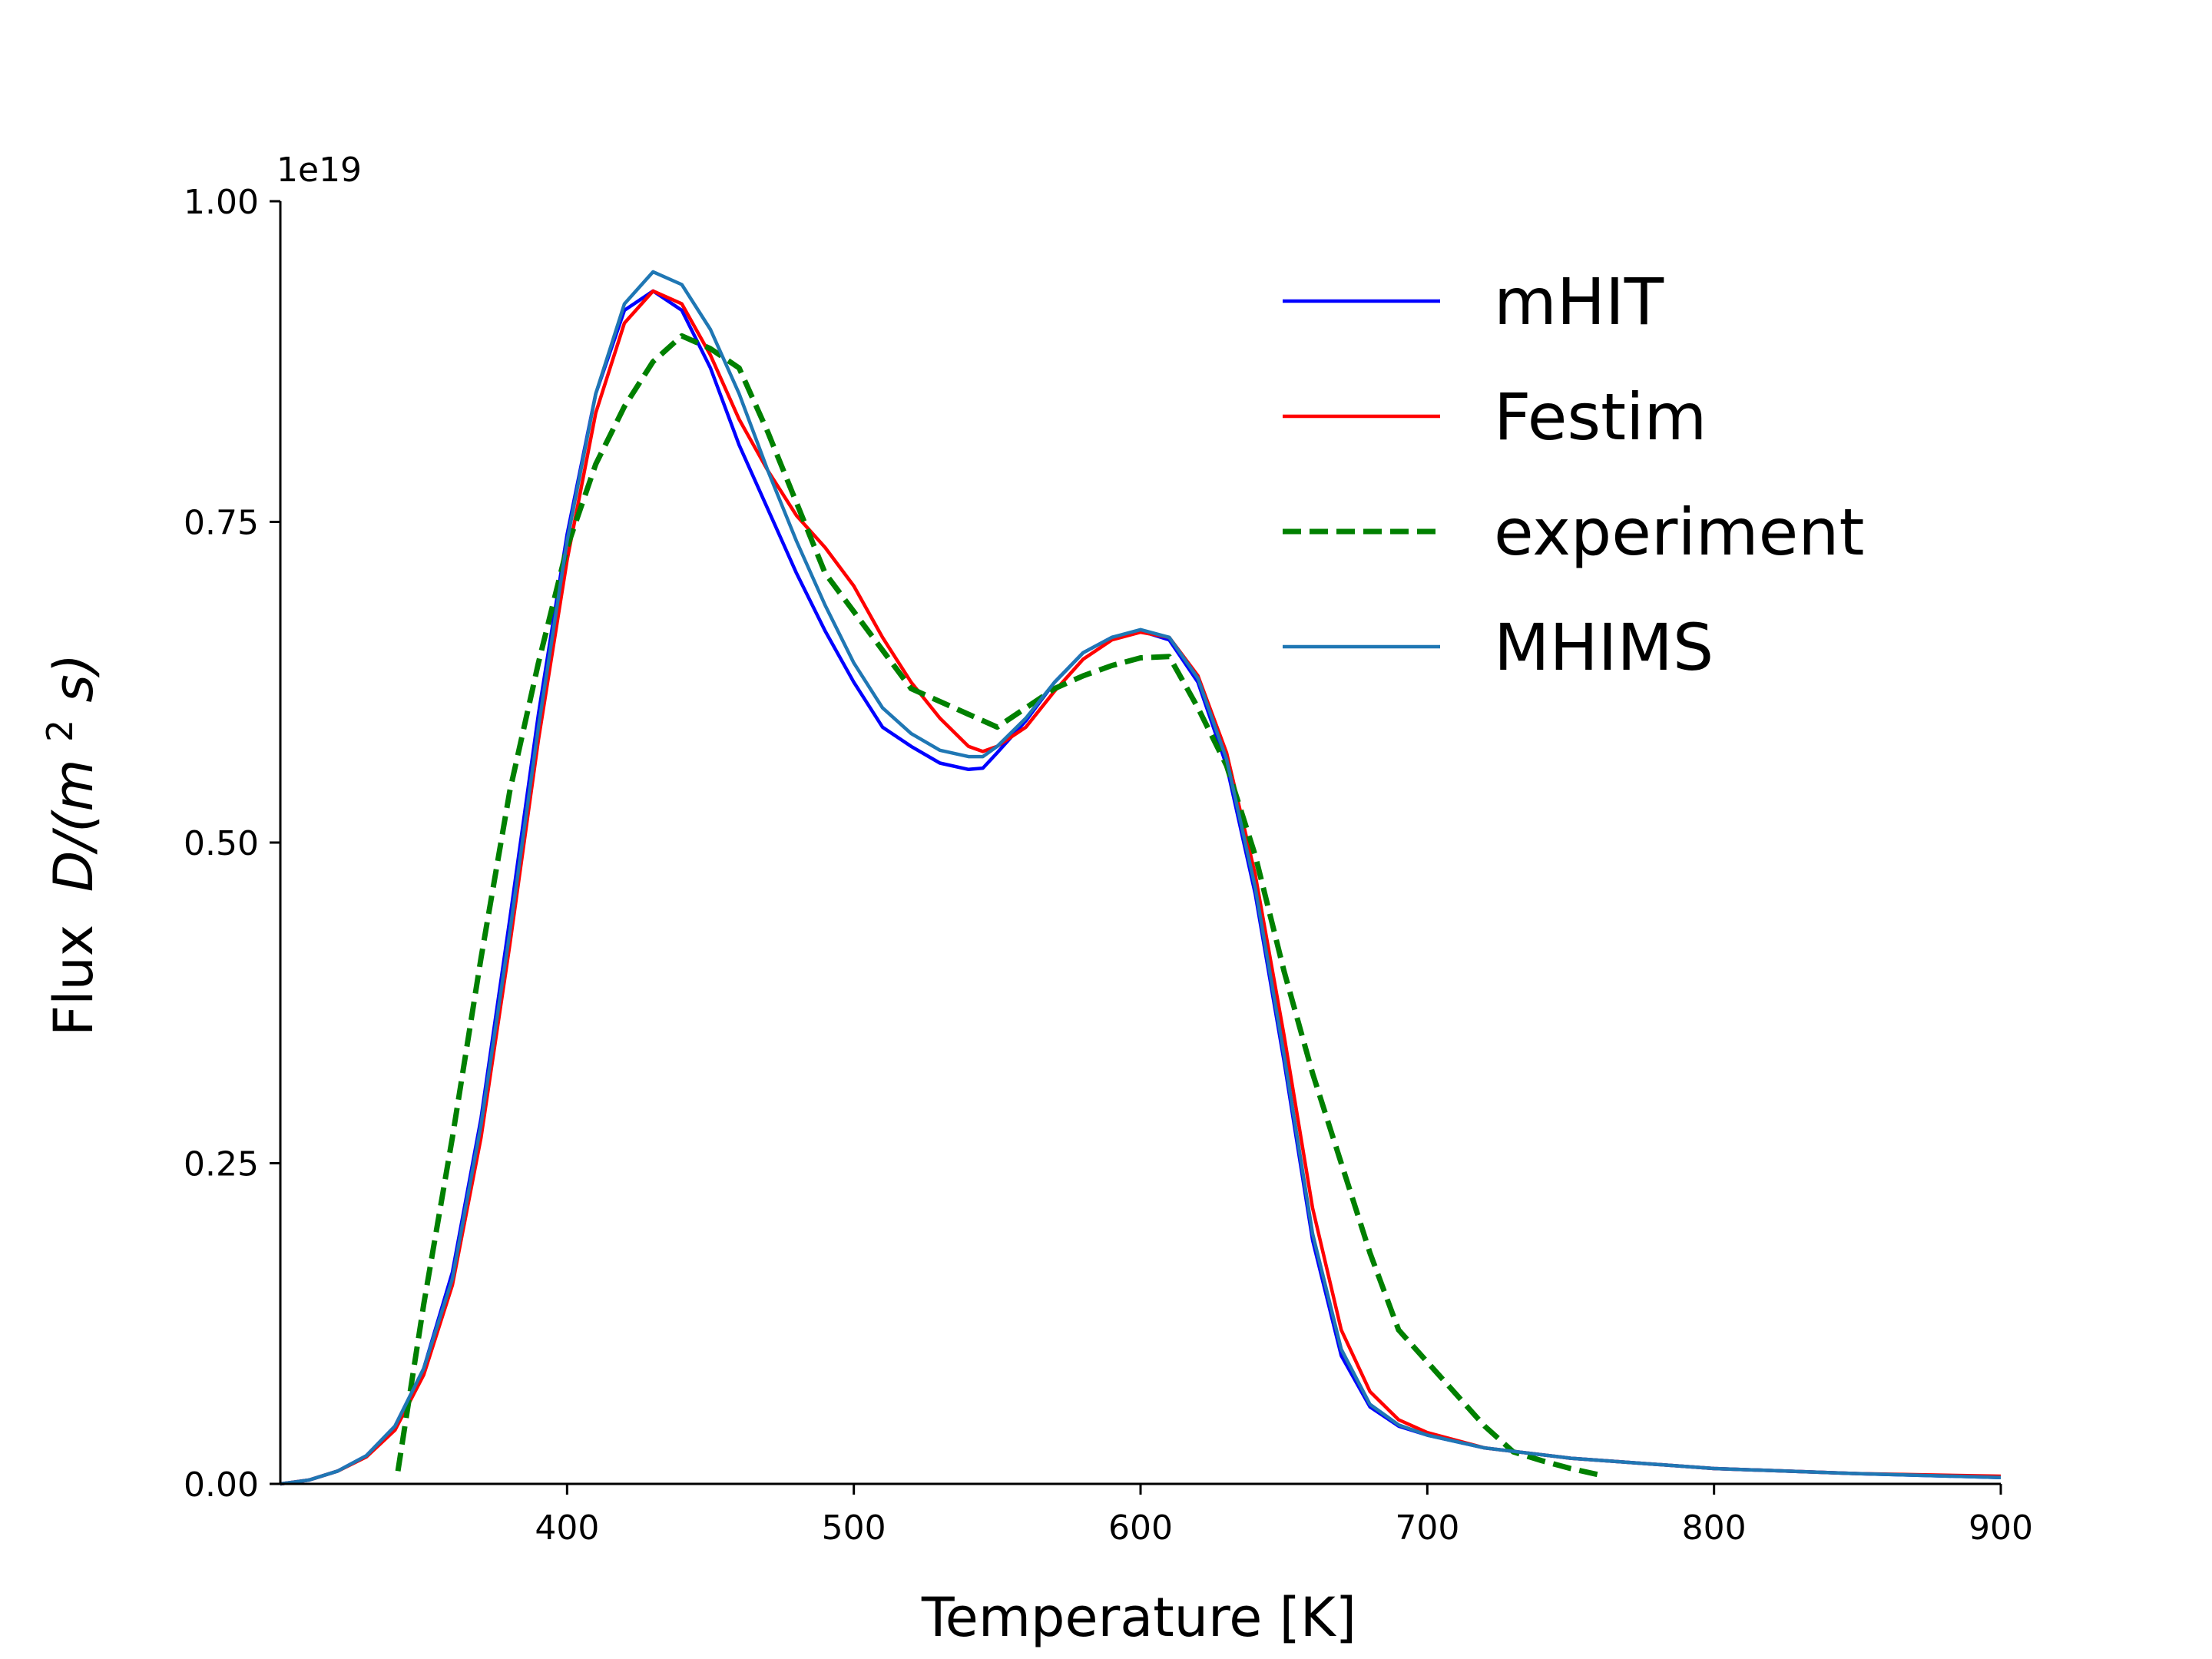  I want to click on legend-label-festim: Festim, so click(1600, 417).